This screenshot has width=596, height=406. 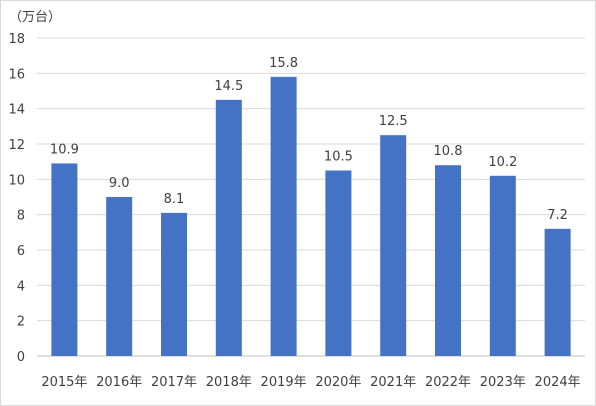 I want to click on y-tick-label: 10, so click(x=16, y=180).